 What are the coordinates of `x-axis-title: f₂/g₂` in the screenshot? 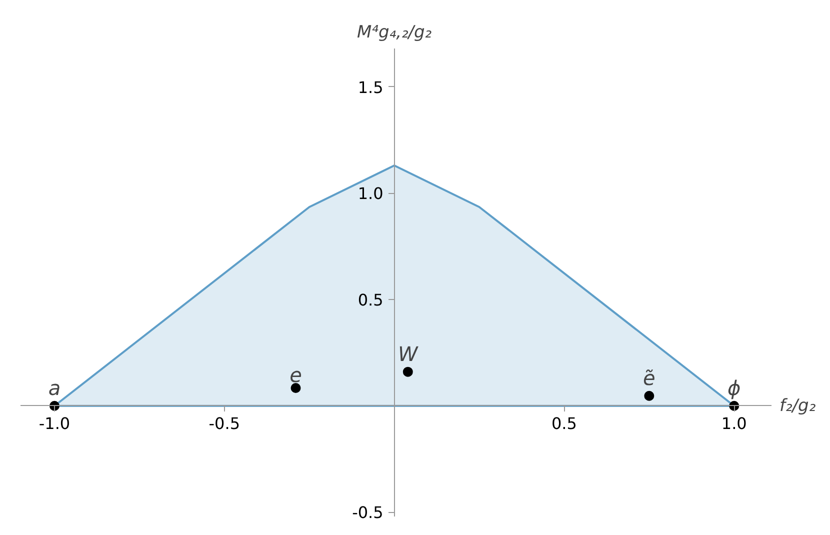 It's located at (798, 406).